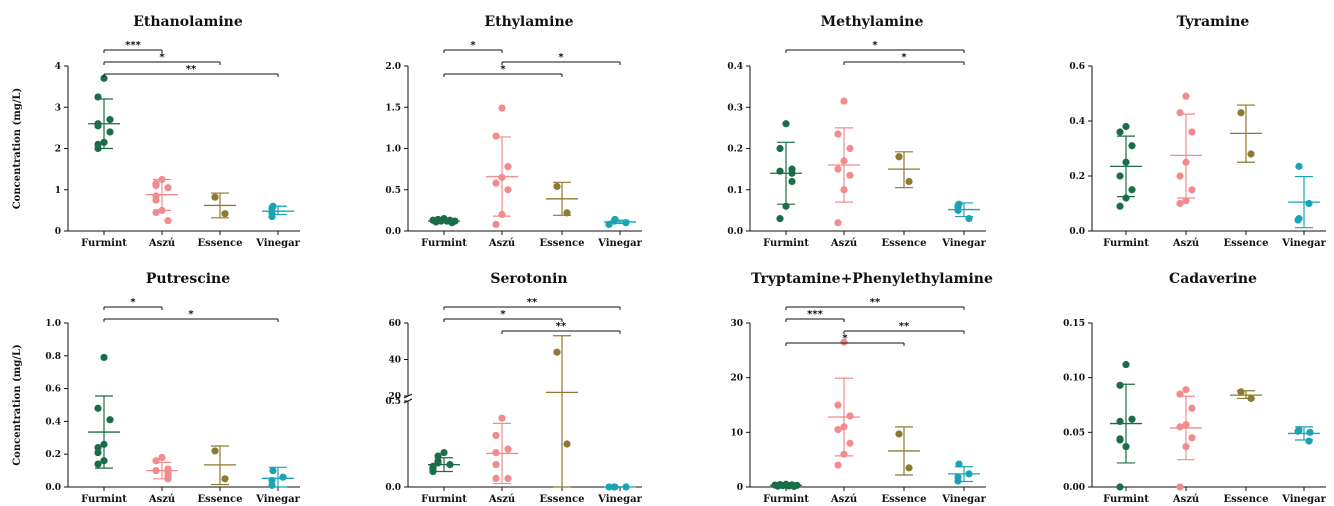 Image resolution: width=1334 pixels, height=506 pixels. What do you see at coordinates (1213, 22) in the screenshot?
I see `panel-title: Tyramine` at bounding box center [1213, 22].